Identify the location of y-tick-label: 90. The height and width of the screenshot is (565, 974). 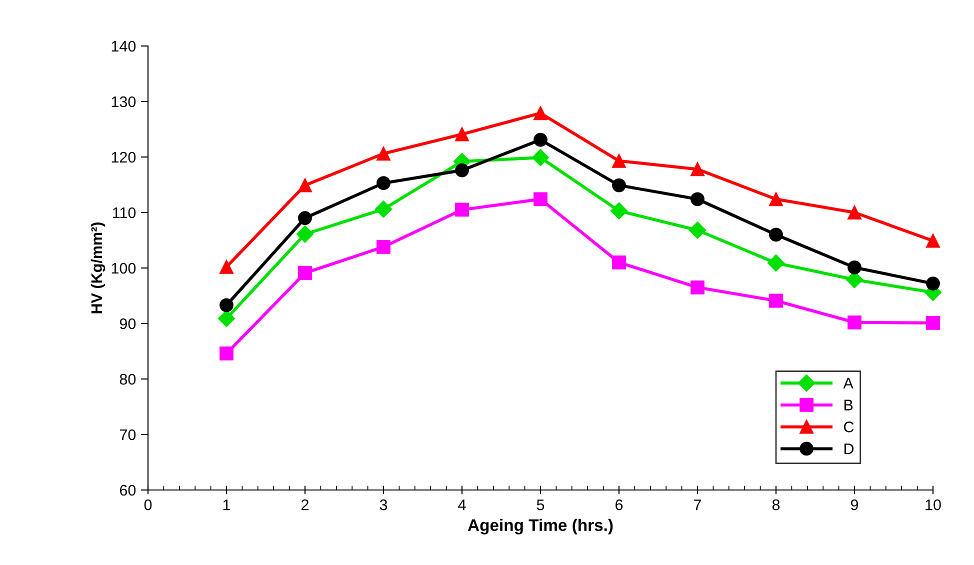
(128, 324).